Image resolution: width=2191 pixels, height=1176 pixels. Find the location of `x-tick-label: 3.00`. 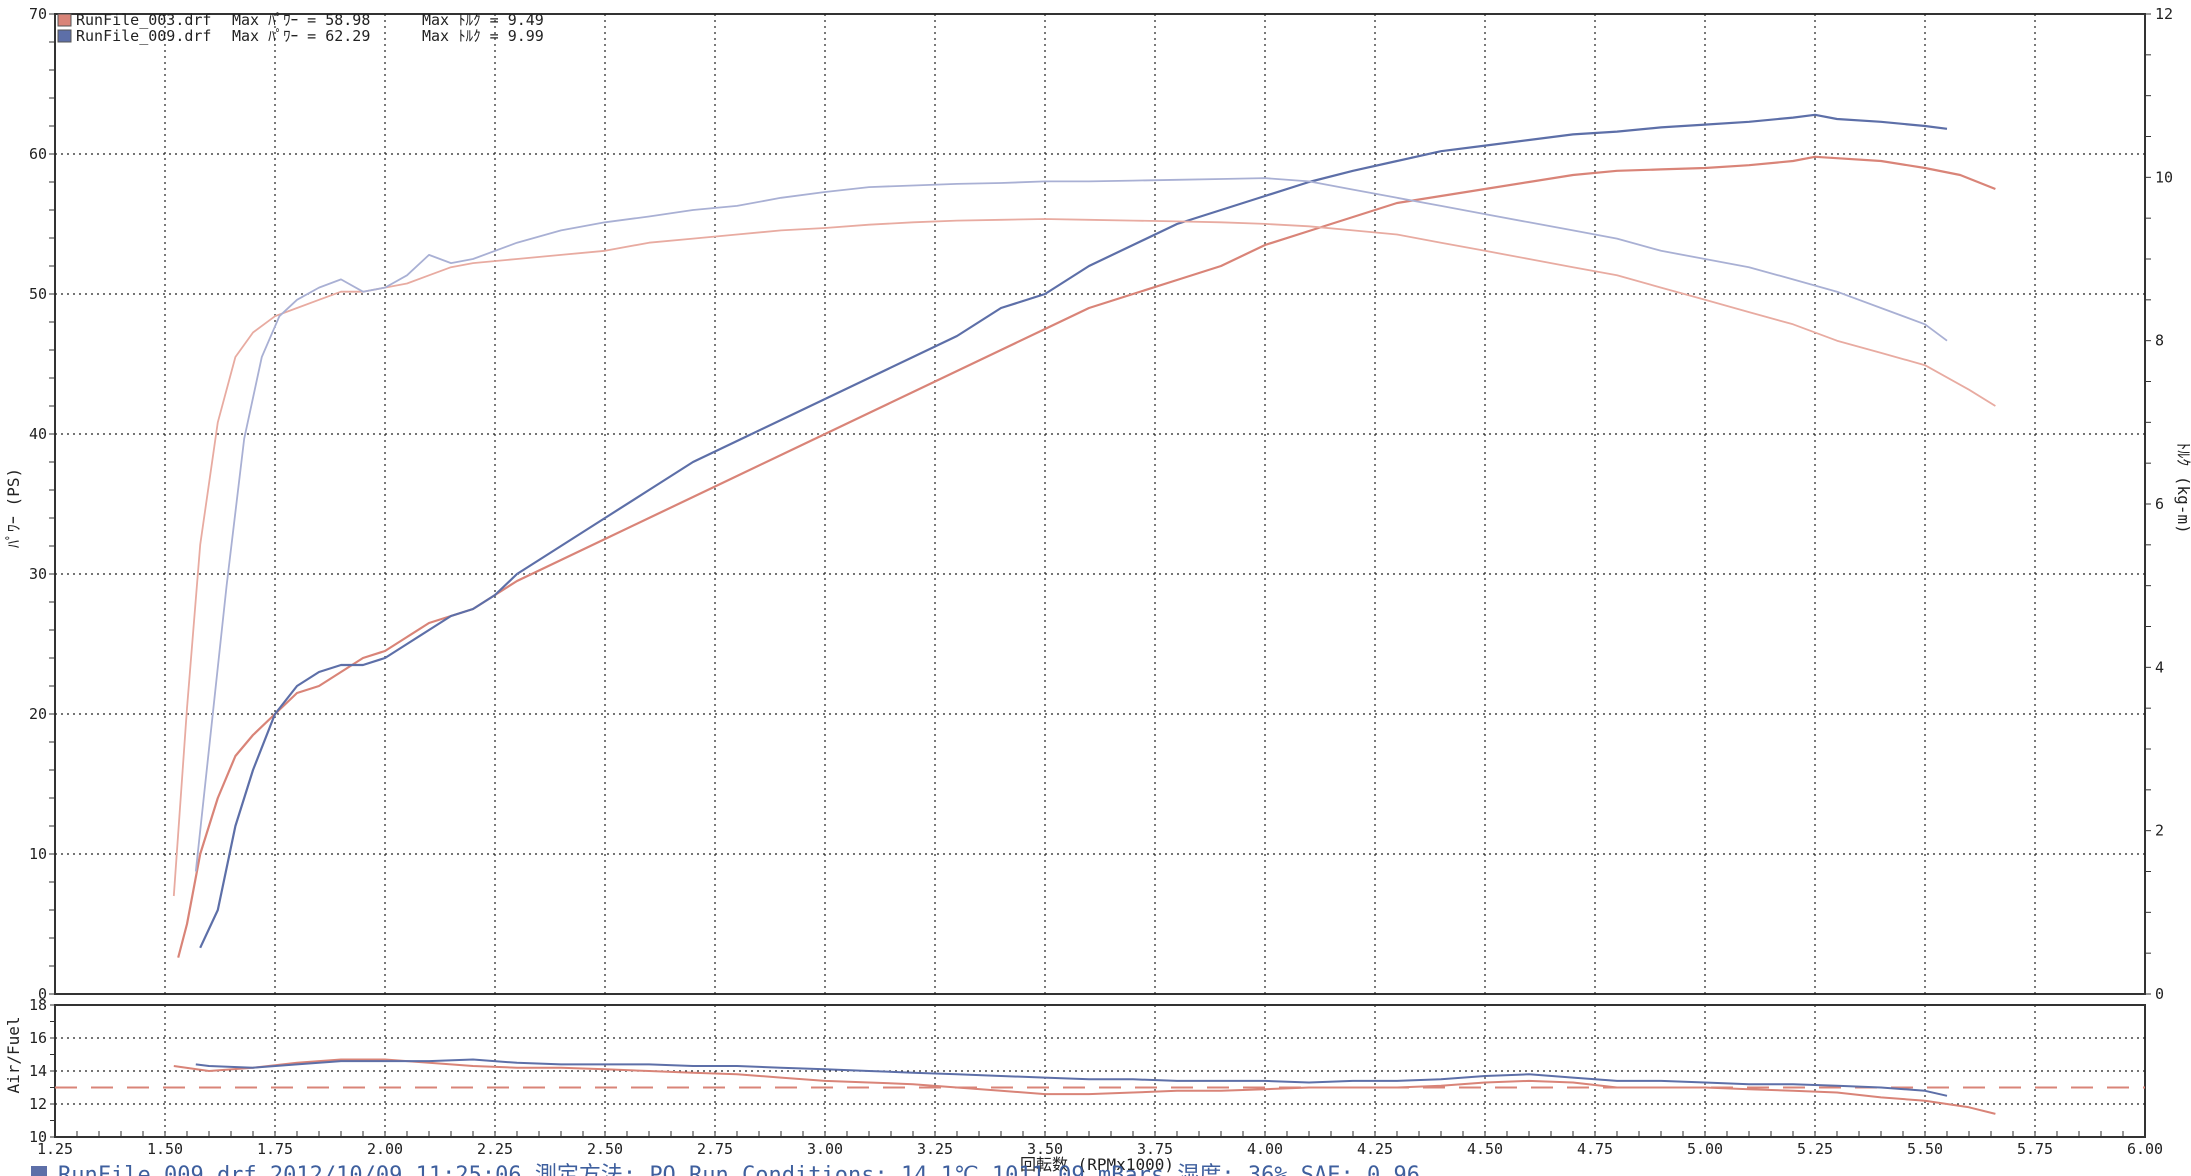

x-tick-label: 3.00 is located at coordinates (825, 1149).